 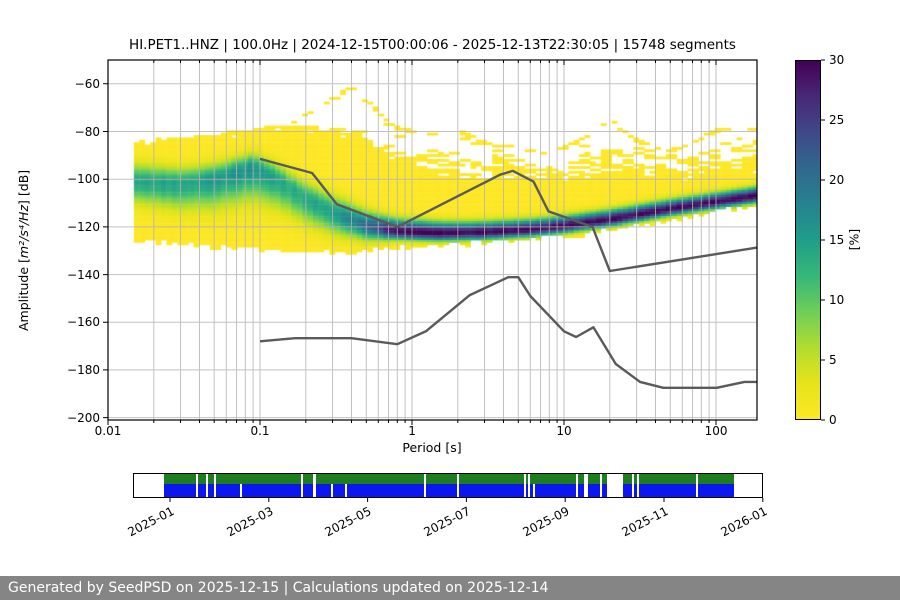 I want to click on y-tick-label: −160, so click(x=83, y=322).